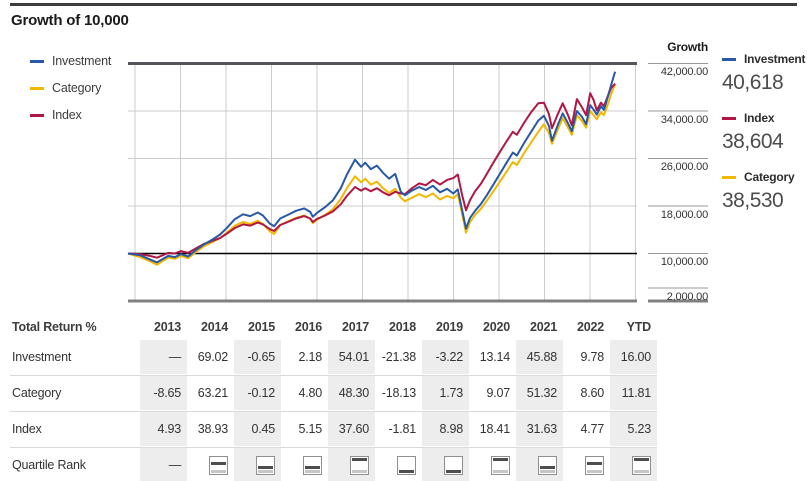 The height and width of the screenshot is (481, 807). I want to click on growth-axis-label: 34,000.00, so click(684, 119).